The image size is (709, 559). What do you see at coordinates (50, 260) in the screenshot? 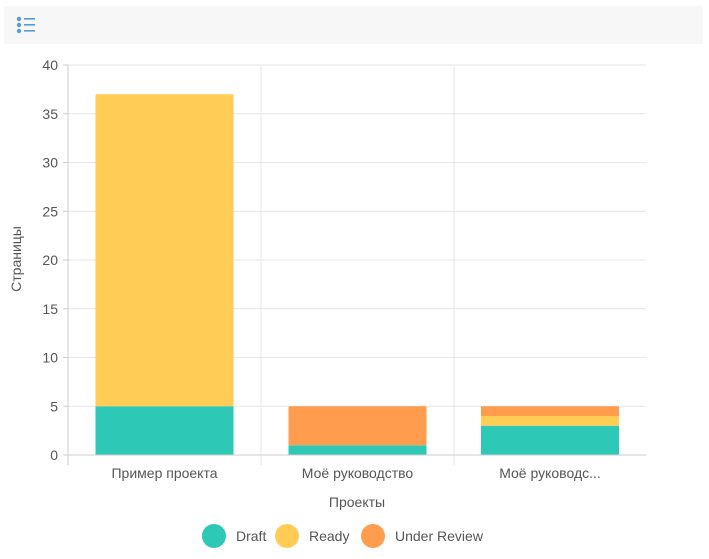
I see `y-tick-label: 20` at bounding box center [50, 260].